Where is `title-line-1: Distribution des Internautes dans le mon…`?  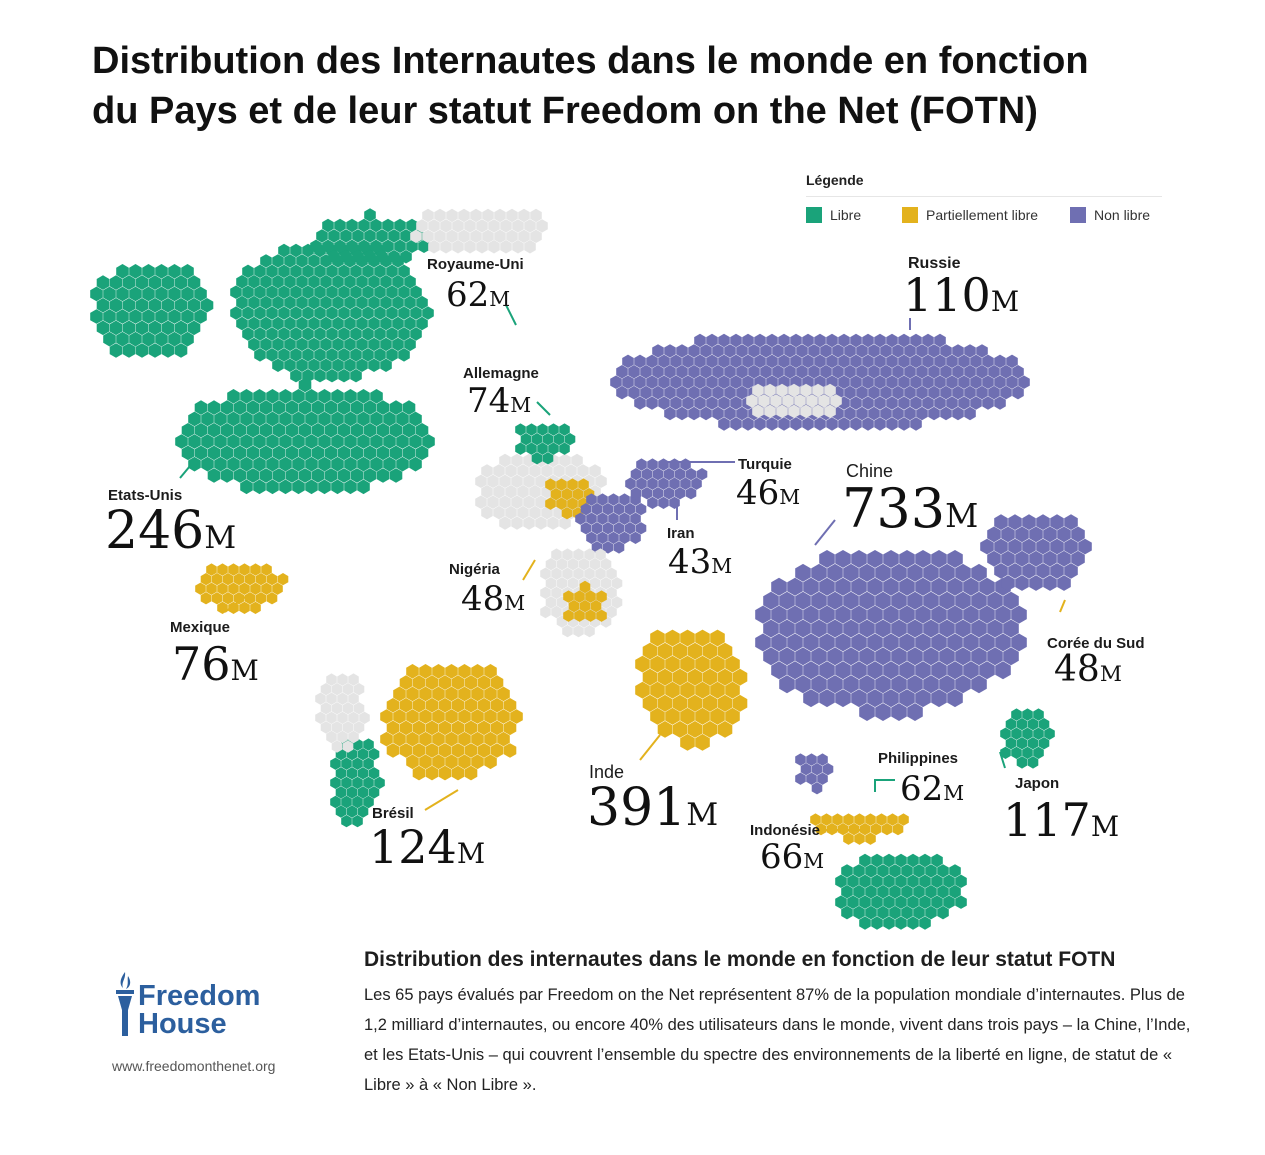 title-line-1: Distribution des Internautes dans le mon… is located at coordinates (590, 61).